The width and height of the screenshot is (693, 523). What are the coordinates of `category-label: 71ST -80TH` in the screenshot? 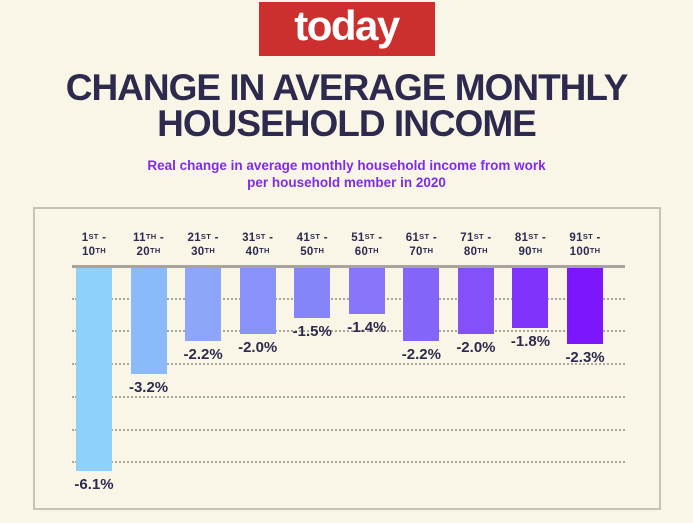 It's located at (476, 245).